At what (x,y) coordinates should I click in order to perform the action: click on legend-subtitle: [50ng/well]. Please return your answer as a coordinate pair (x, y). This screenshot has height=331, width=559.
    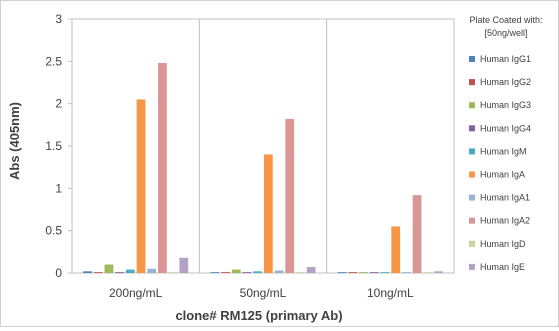
    Looking at the image, I should click on (505, 33).